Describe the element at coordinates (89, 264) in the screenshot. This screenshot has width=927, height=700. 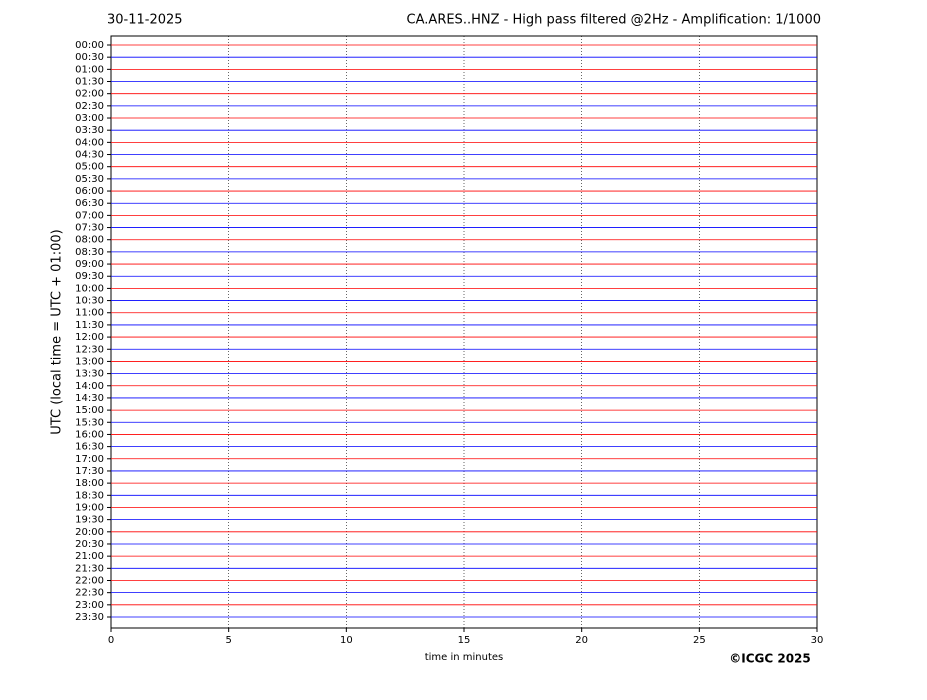
I see `y-tick-label: 09:00` at that location.